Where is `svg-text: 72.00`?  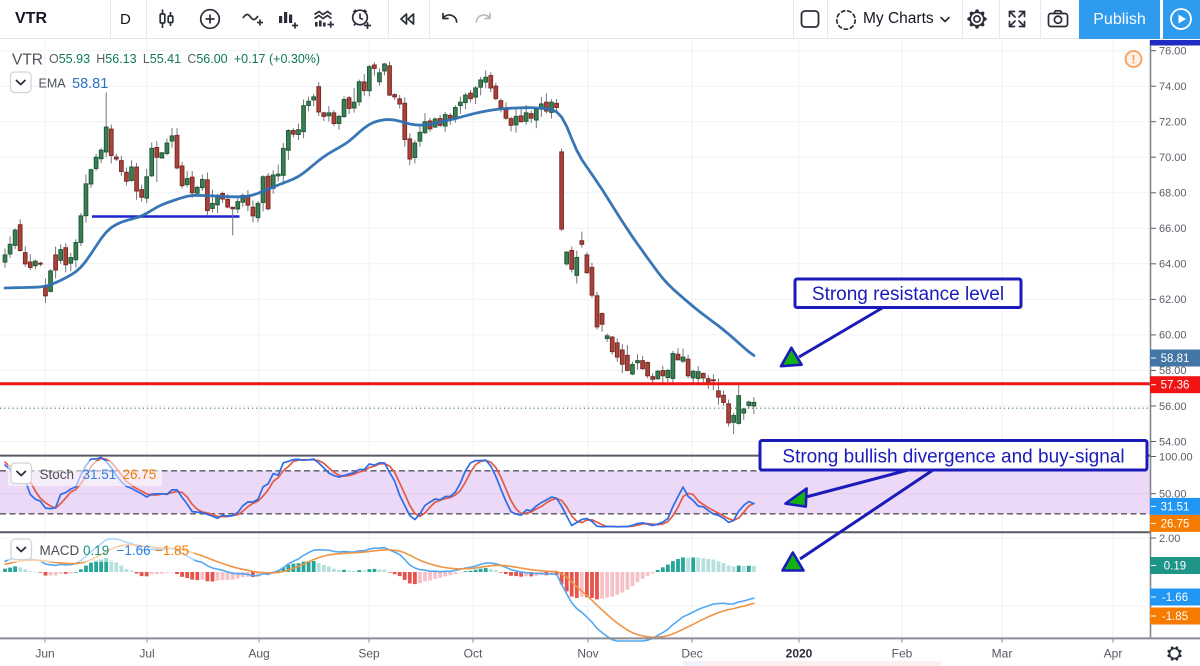
svg-text: 72.00 is located at coordinates (1173, 123).